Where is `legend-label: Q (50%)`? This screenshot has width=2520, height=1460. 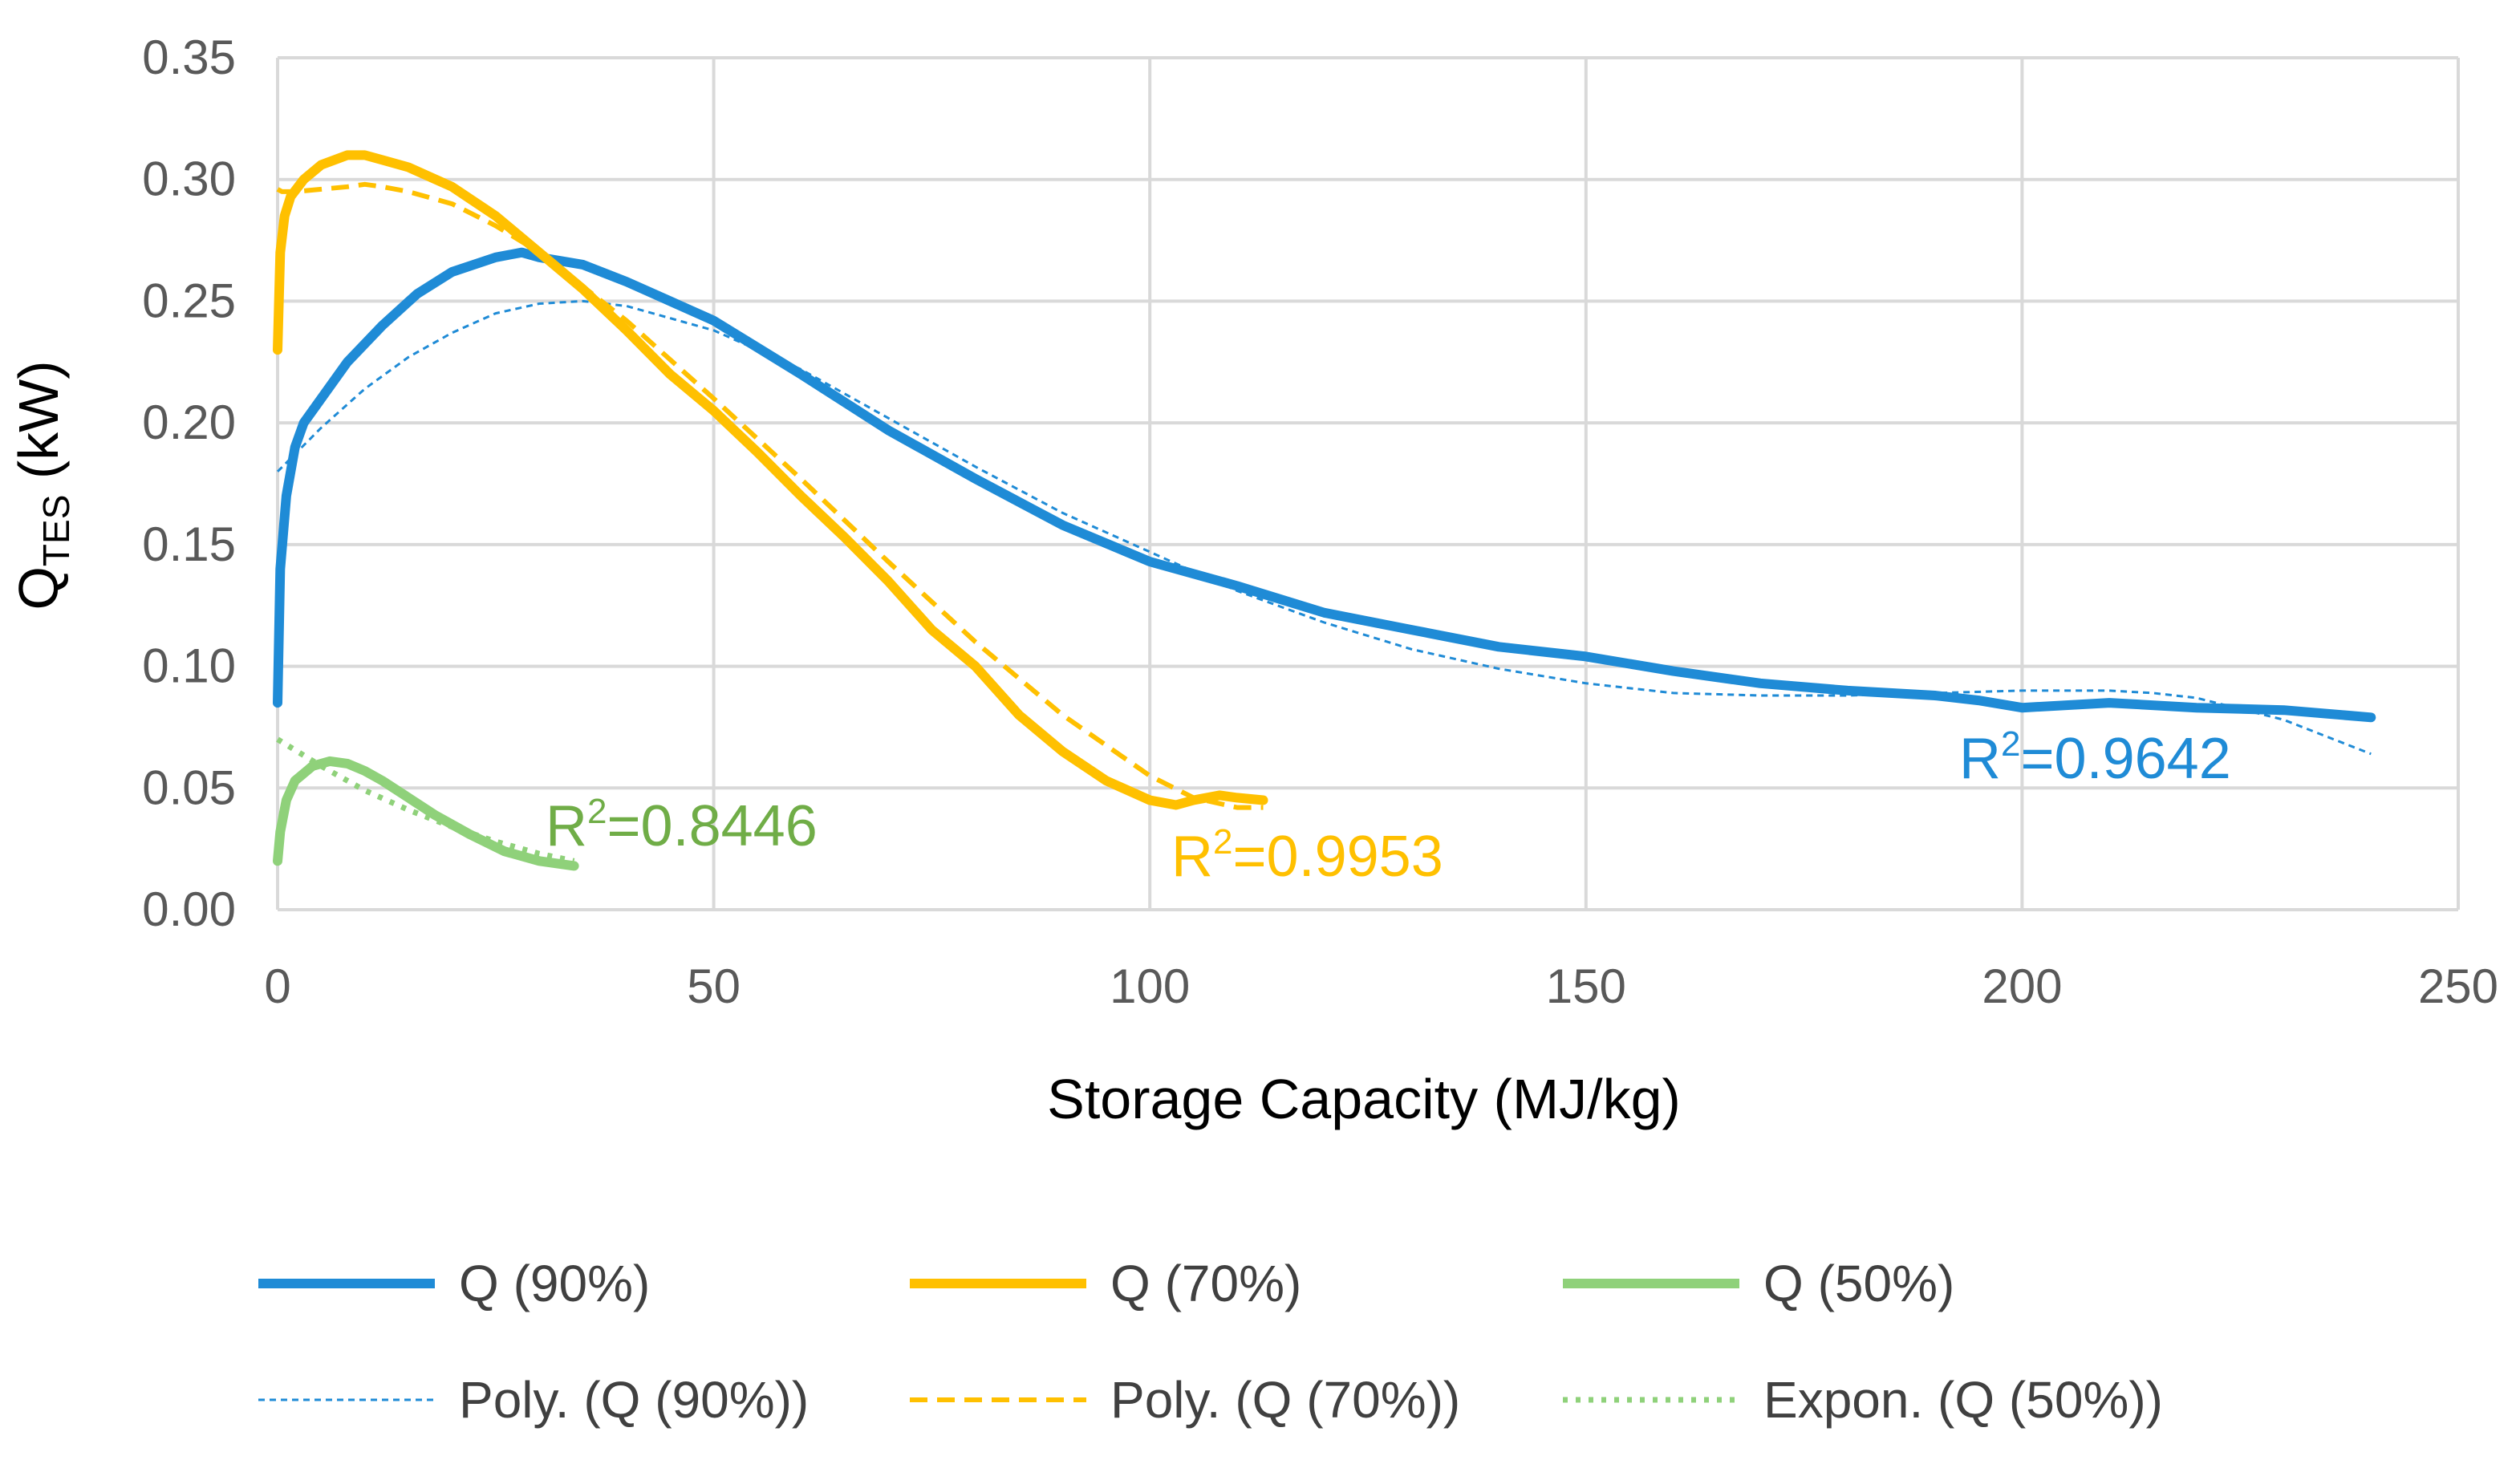 legend-label: Q (50%) is located at coordinates (1858, 1284).